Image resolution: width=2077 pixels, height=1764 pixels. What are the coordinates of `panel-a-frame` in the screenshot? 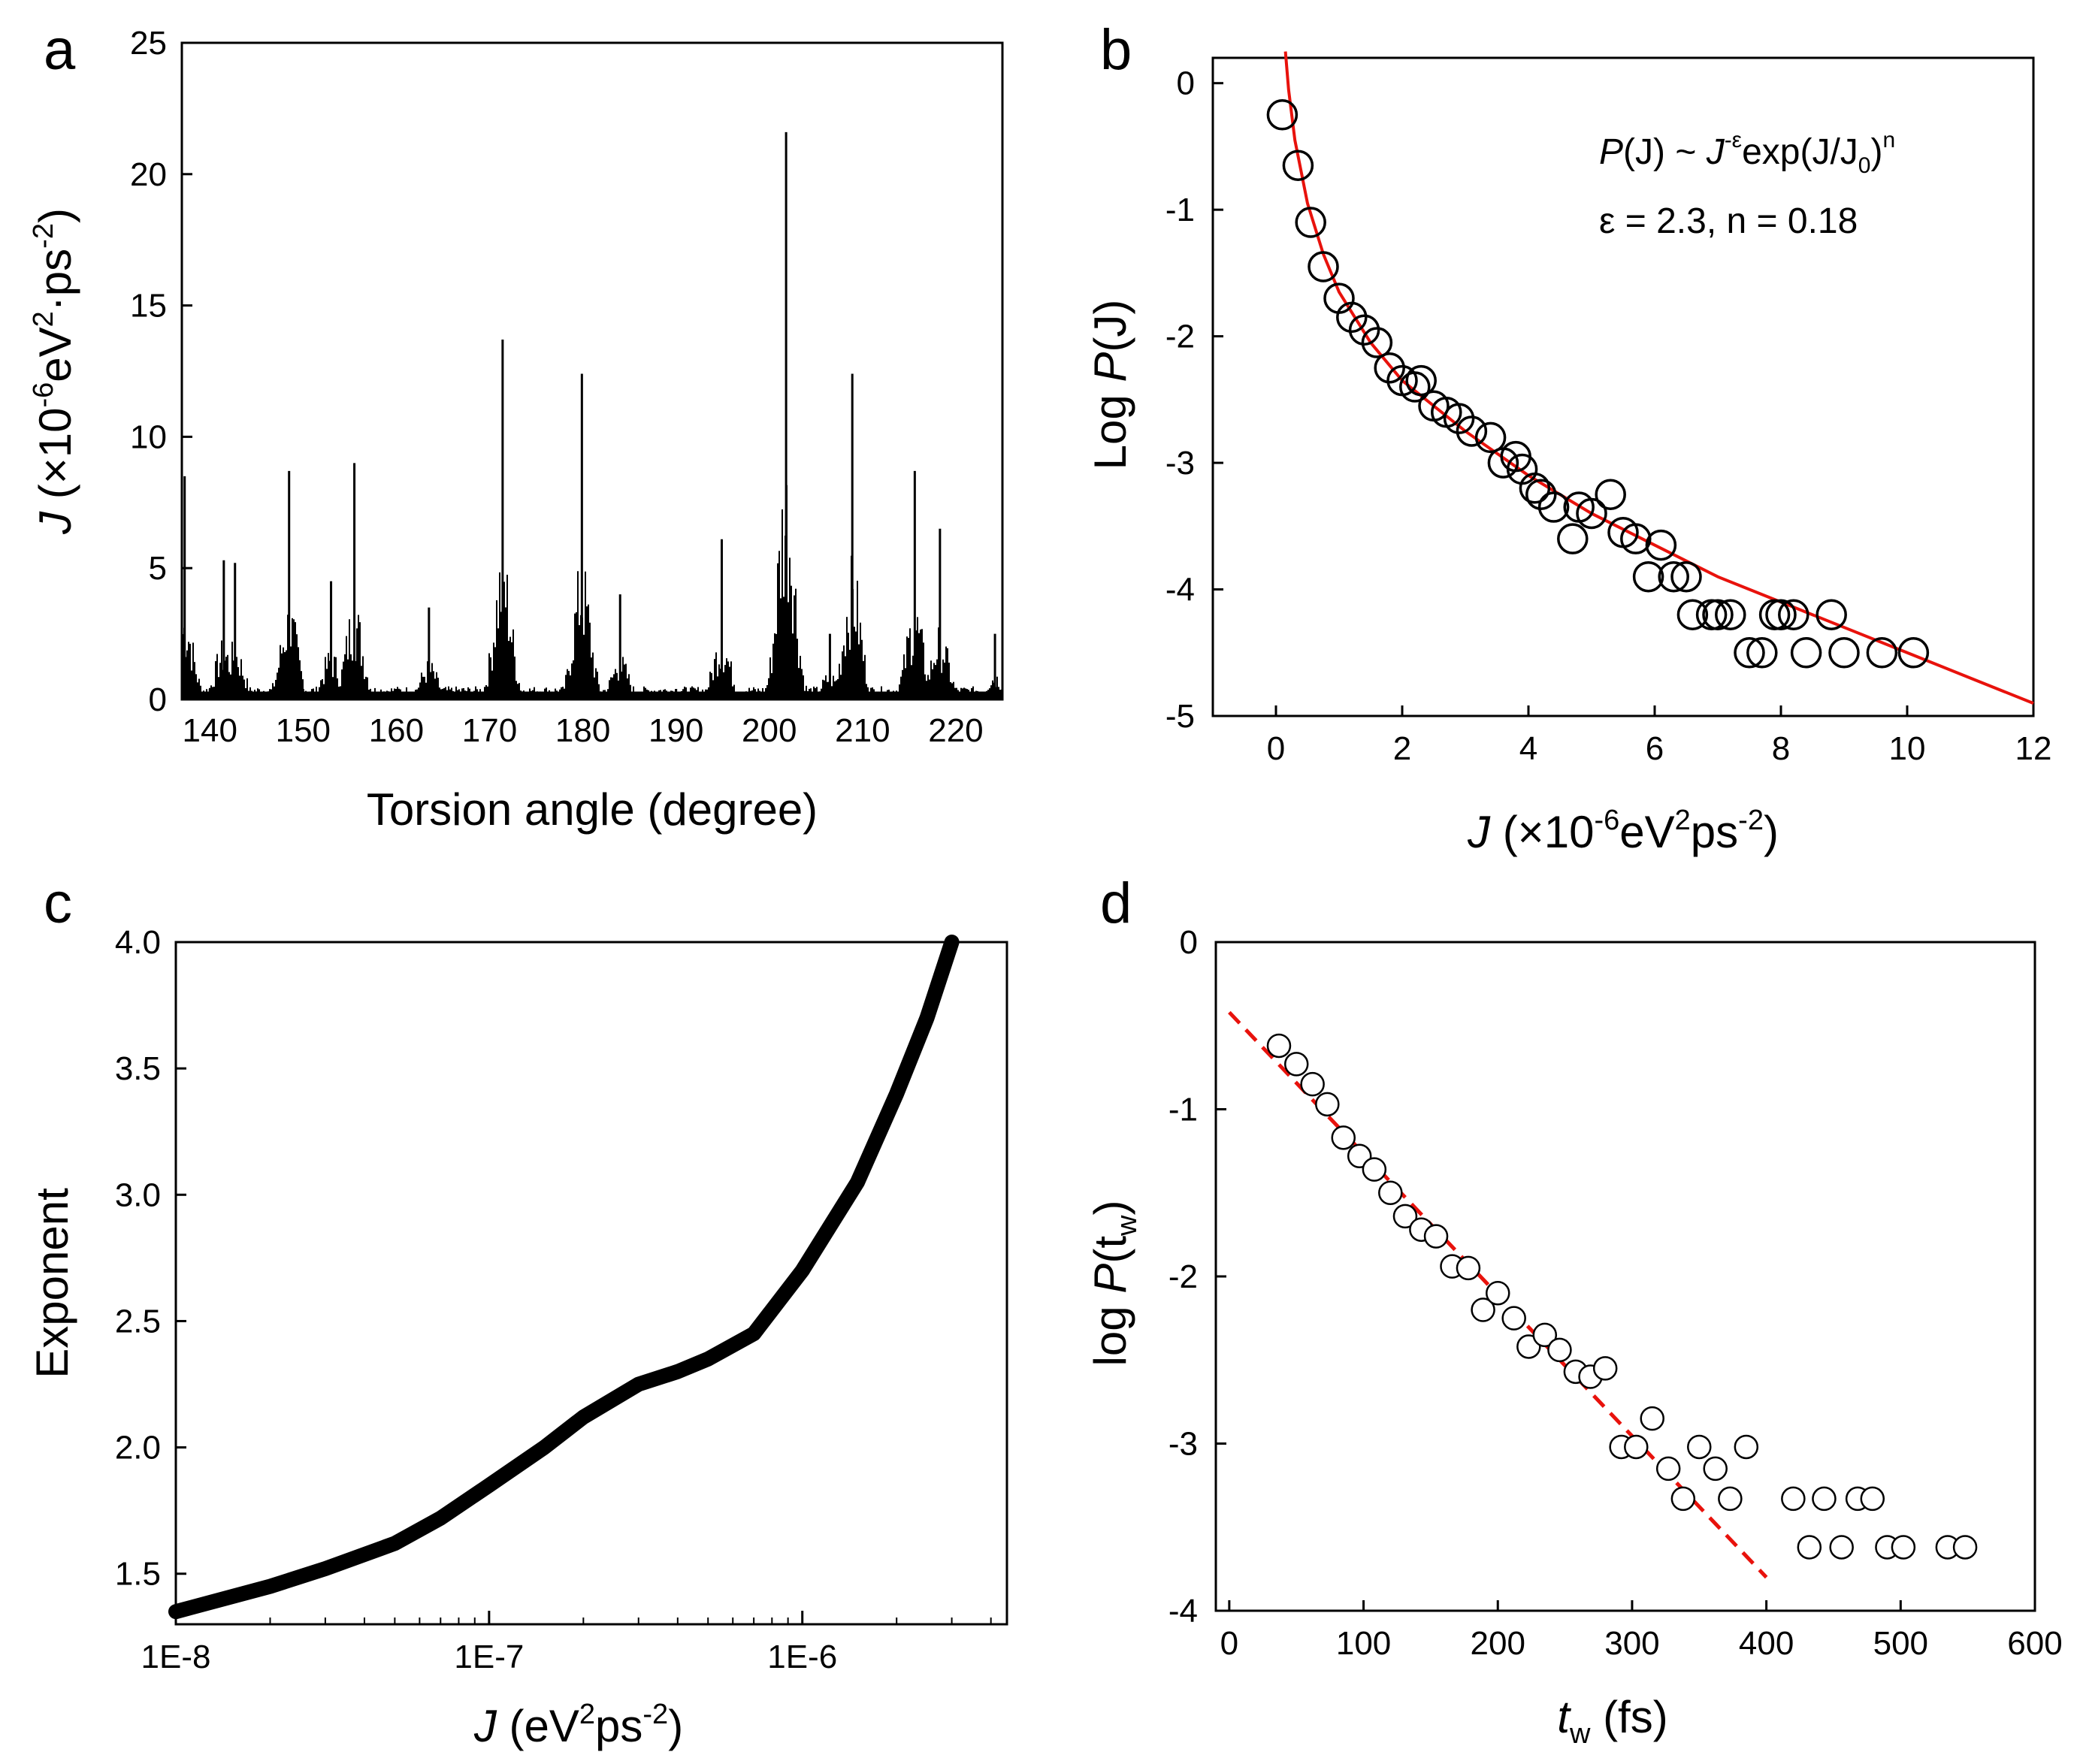 It's located at (592, 371).